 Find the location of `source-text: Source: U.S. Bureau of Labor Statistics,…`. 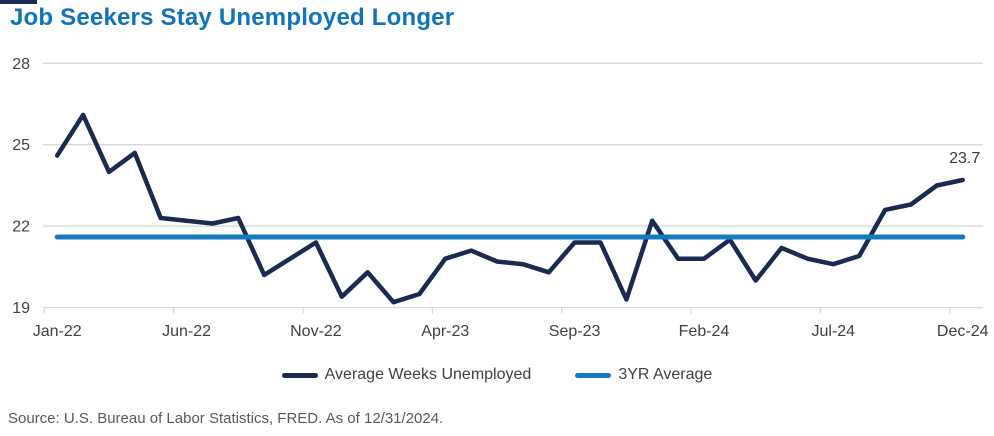

source-text: Source: U.S. Bureau of Labor Statistics,… is located at coordinates (226, 418).